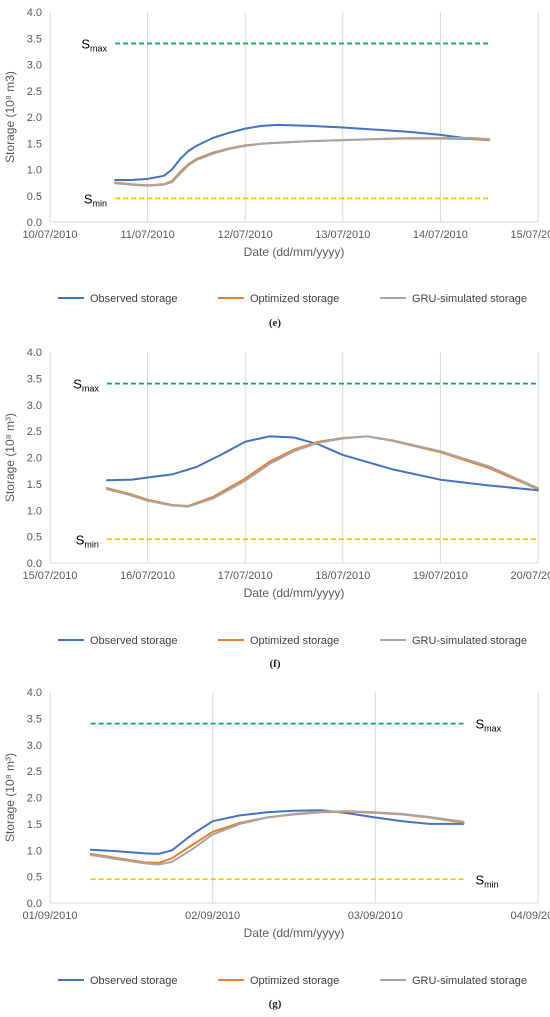 The height and width of the screenshot is (1017, 550). What do you see at coordinates (375, 916) in the screenshot?
I see `x-tick-label: 03/09/2010` at bounding box center [375, 916].